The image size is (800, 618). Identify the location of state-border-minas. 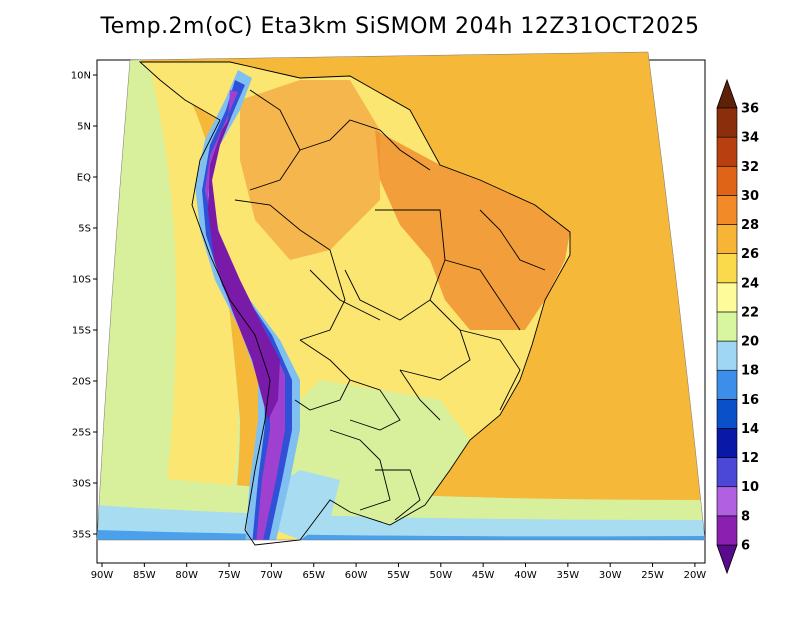
(490, 370).